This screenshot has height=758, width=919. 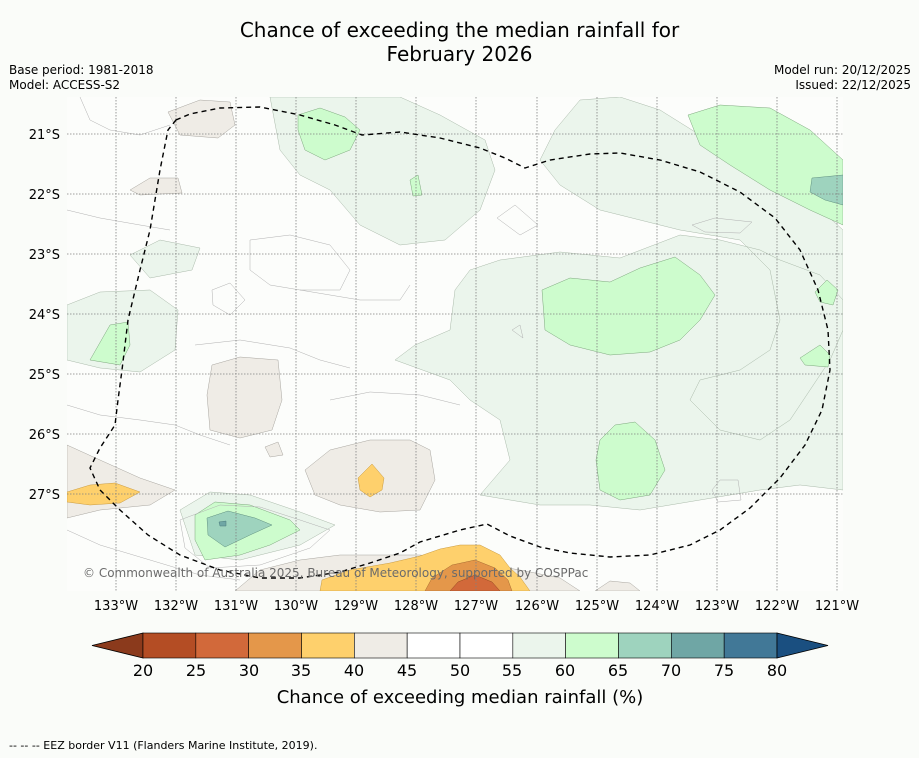 I want to click on lon-label: 128°W, so click(x=416, y=606).